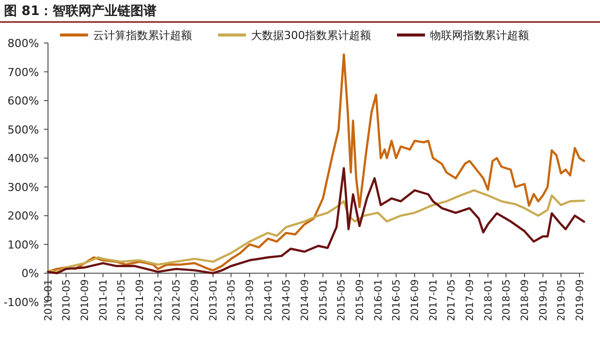 This screenshot has height=339, width=600. What do you see at coordinates (86, 300) in the screenshot?
I see `x-tick-label: 2010-09` at bounding box center [86, 300].